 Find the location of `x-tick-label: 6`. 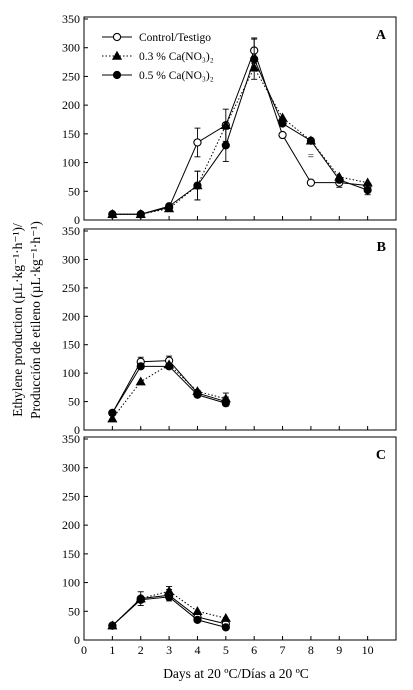

x-tick-label: 6 is located at coordinates (254, 650).